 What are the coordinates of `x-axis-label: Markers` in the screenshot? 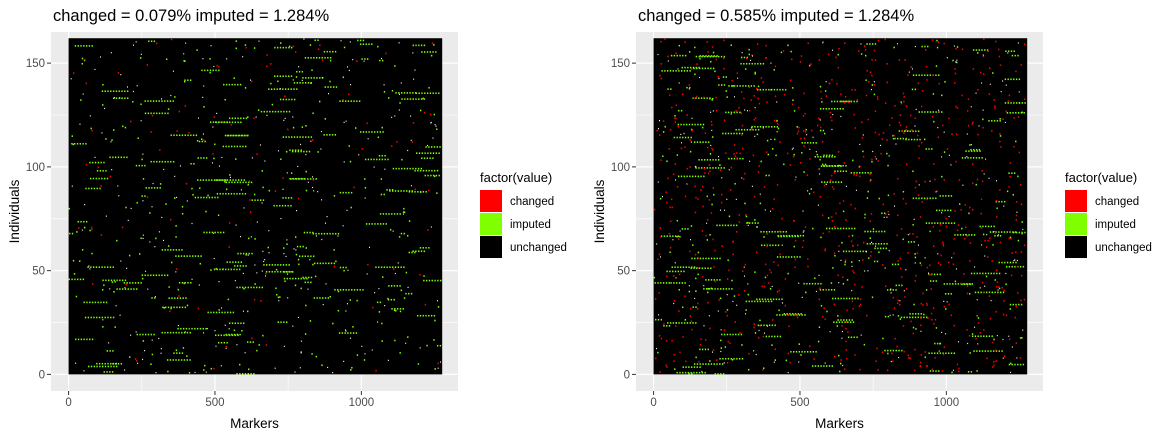 It's located at (254, 423).